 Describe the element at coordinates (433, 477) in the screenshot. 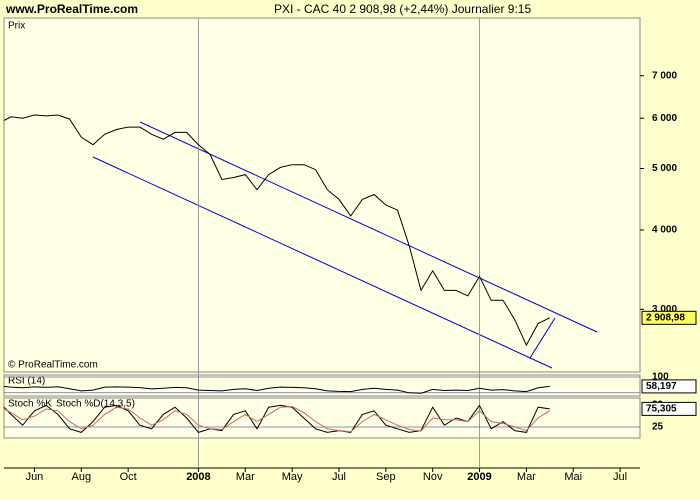

I see `x-tick-label: Nov` at that location.